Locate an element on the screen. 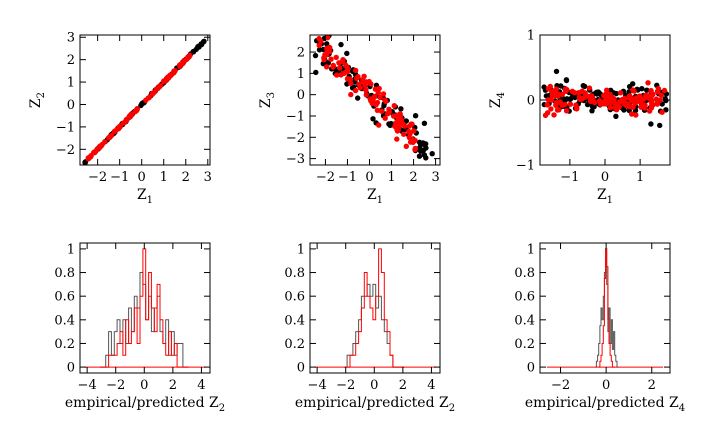 The height and width of the screenshot is (436, 708). axes-frame is located at coordinates (145, 308).